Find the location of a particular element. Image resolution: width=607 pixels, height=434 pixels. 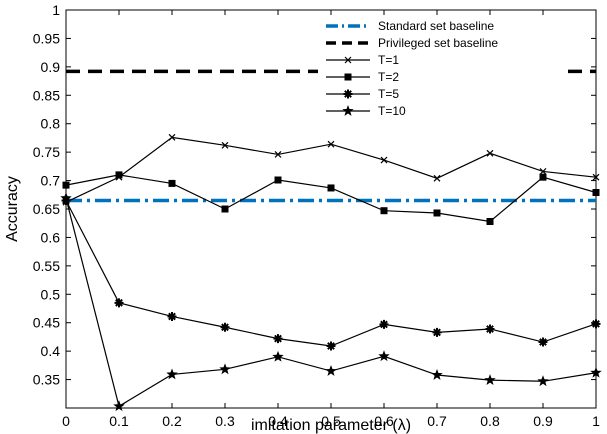

x-tick-label: 0.2 is located at coordinates (172, 421).